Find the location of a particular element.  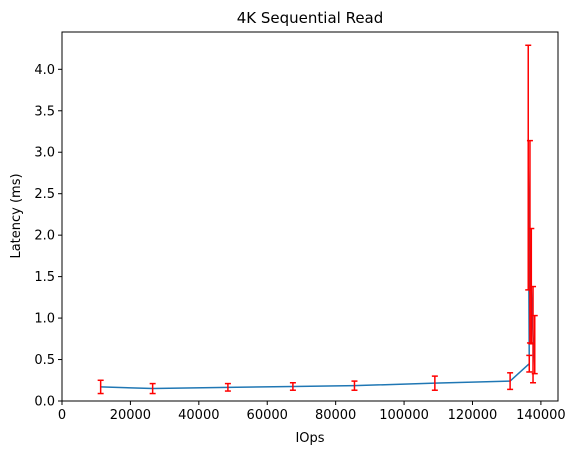

x-axis-title: IOps is located at coordinates (309, 438).